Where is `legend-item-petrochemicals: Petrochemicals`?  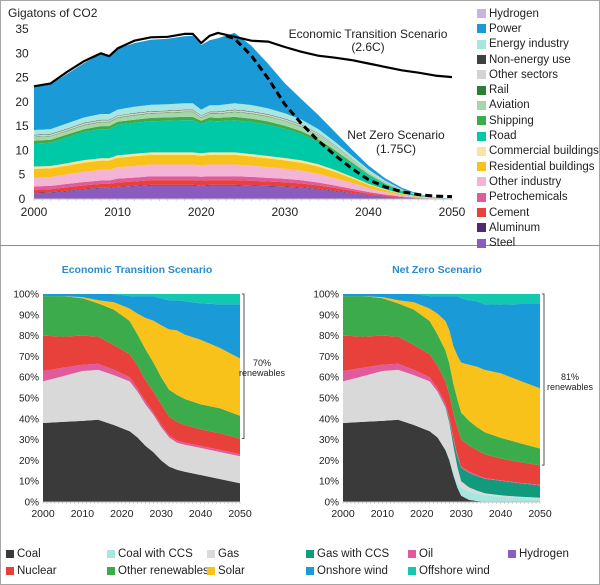
legend-item-petrochemicals: Petrochemicals is located at coordinates (537, 197).